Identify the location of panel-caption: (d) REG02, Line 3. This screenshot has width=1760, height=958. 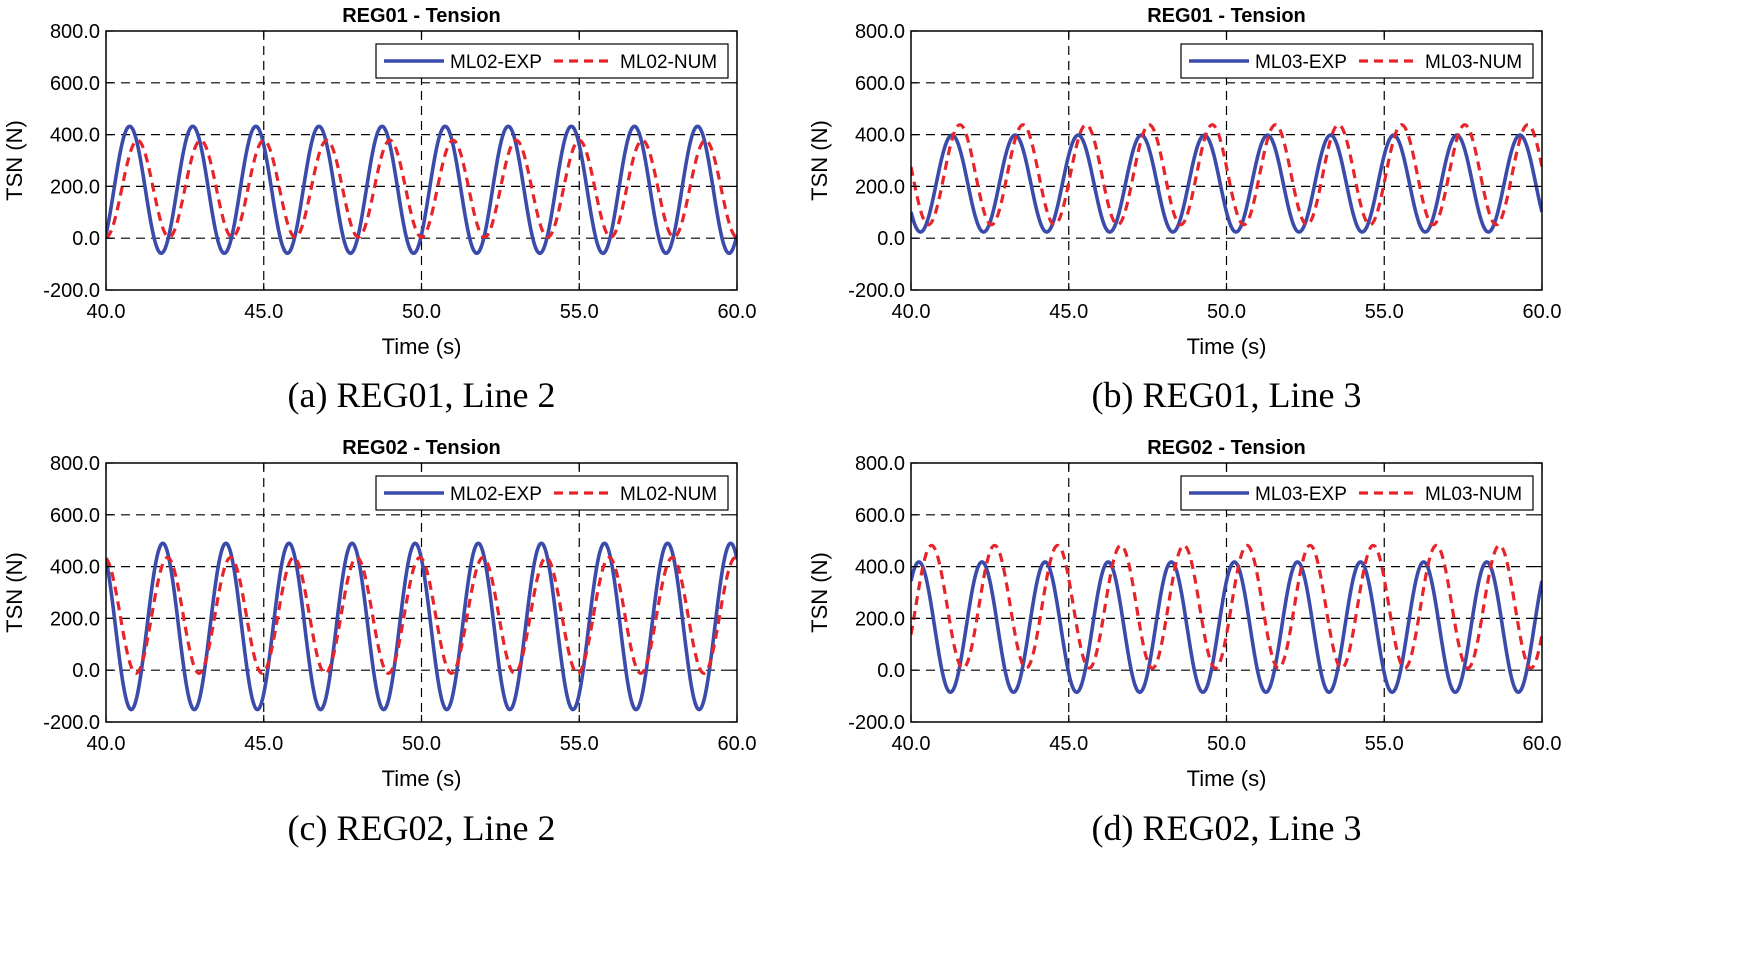
(1227, 828).